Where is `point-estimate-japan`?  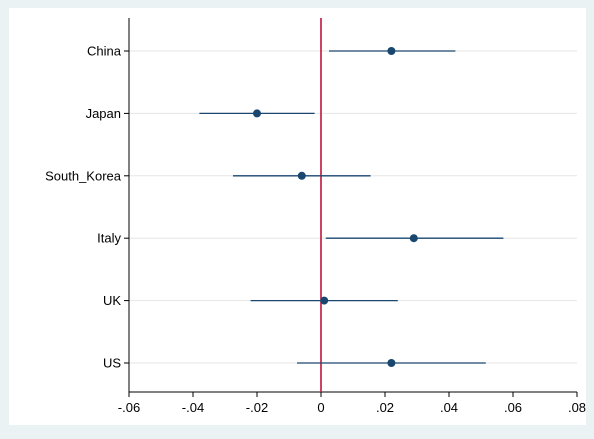 point-estimate-japan is located at coordinates (257, 113).